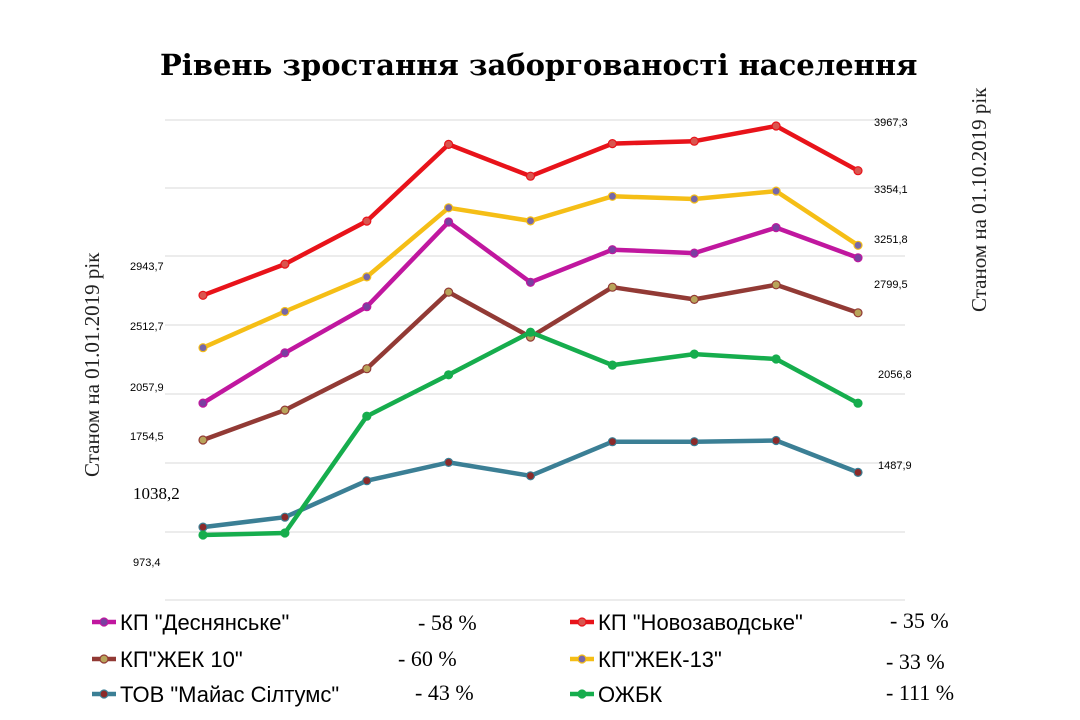 The width and height of the screenshot is (1080, 720). Describe the element at coordinates (891, 285) in the screenshot. I see `data-label-end: 2799,5` at that location.